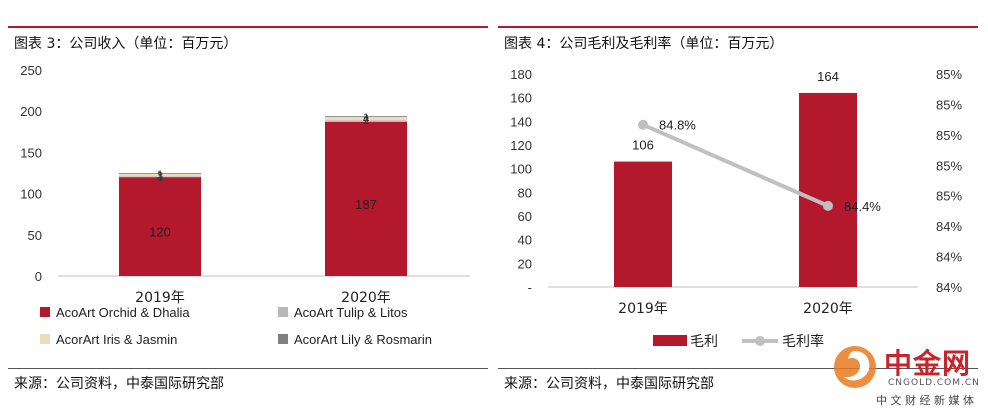  I want to click on y-left-tick-label: 120, so click(521, 145).